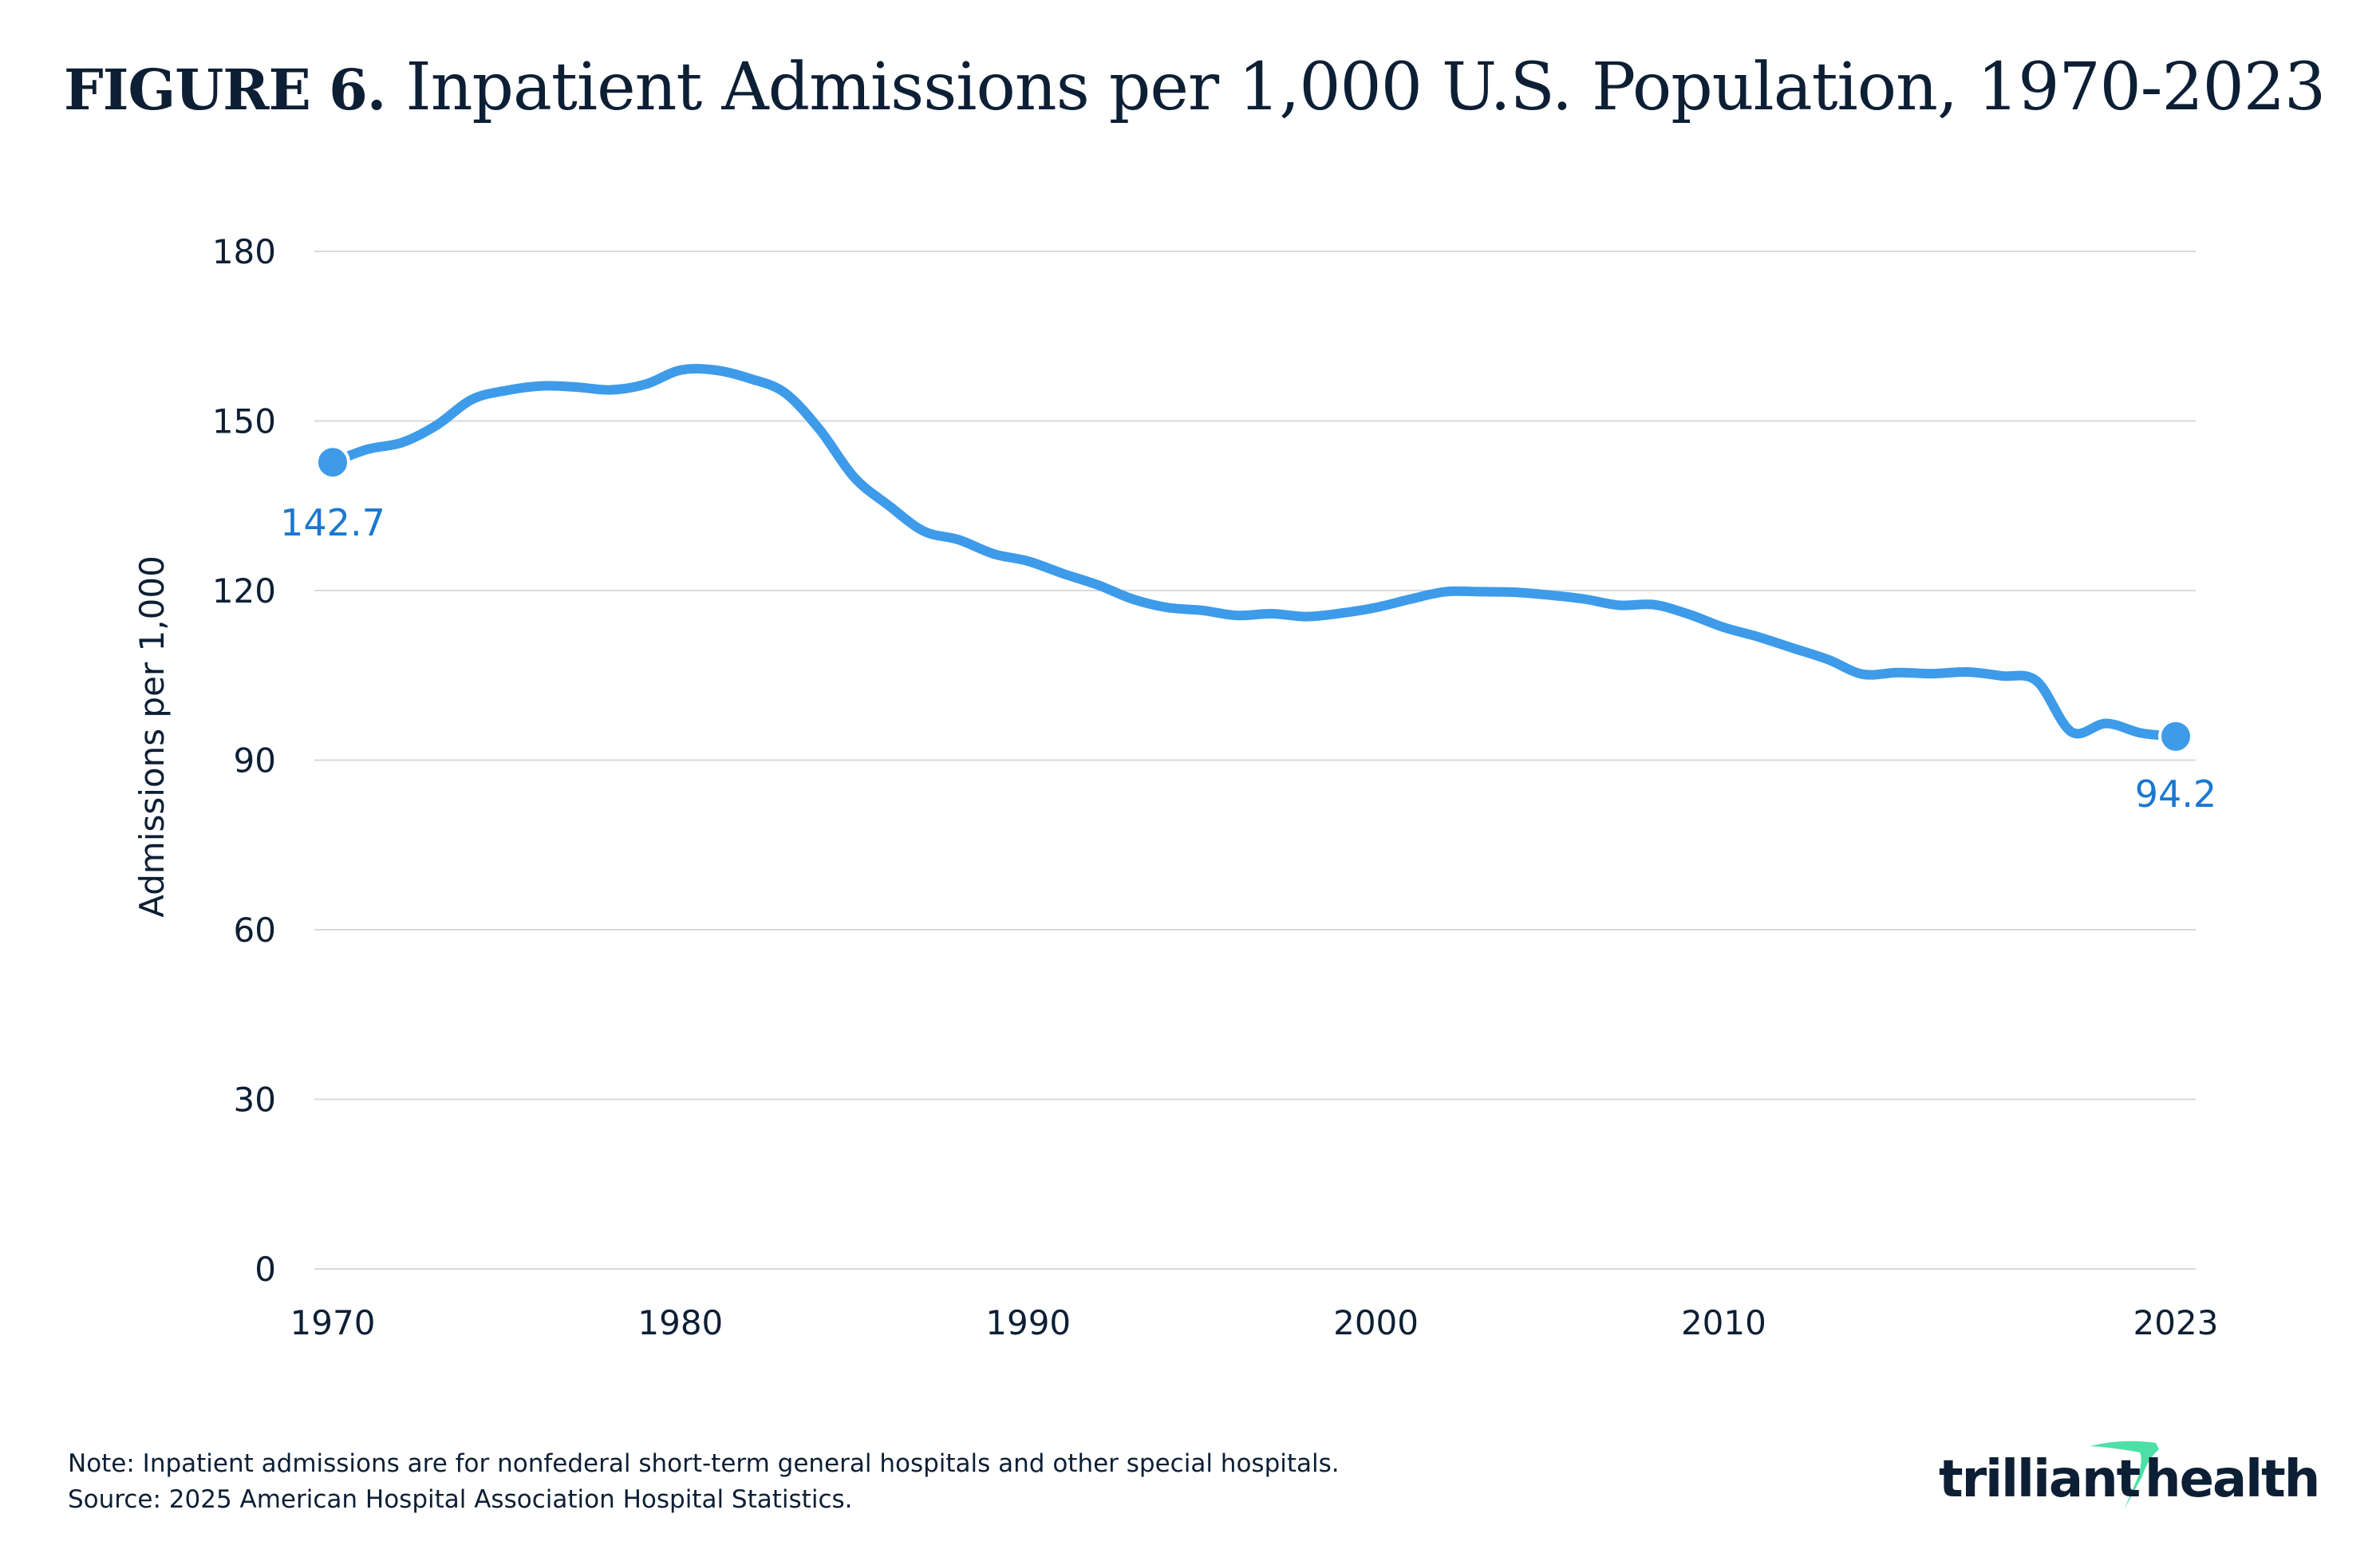 This screenshot has width=2380, height=1565. What do you see at coordinates (244, 422) in the screenshot?
I see `y-tick-label: 150` at bounding box center [244, 422].